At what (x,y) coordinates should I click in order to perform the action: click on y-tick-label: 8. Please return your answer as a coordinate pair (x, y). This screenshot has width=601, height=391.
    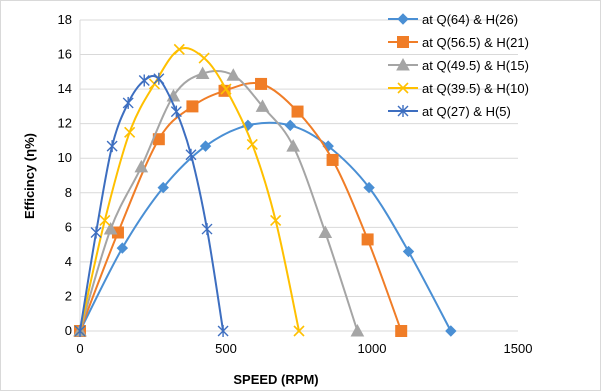
    Looking at the image, I should click on (68, 192).